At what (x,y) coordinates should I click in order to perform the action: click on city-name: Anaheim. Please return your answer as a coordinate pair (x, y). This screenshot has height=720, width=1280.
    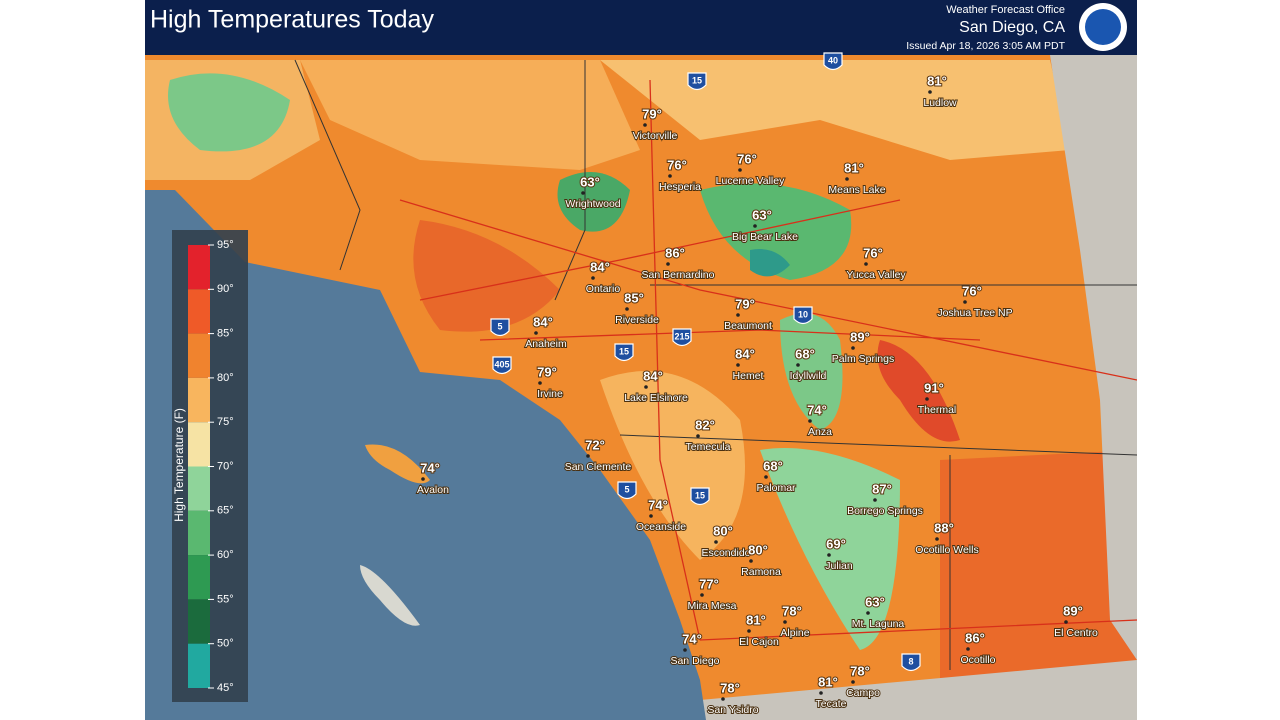
    Looking at the image, I should click on (546, 344).